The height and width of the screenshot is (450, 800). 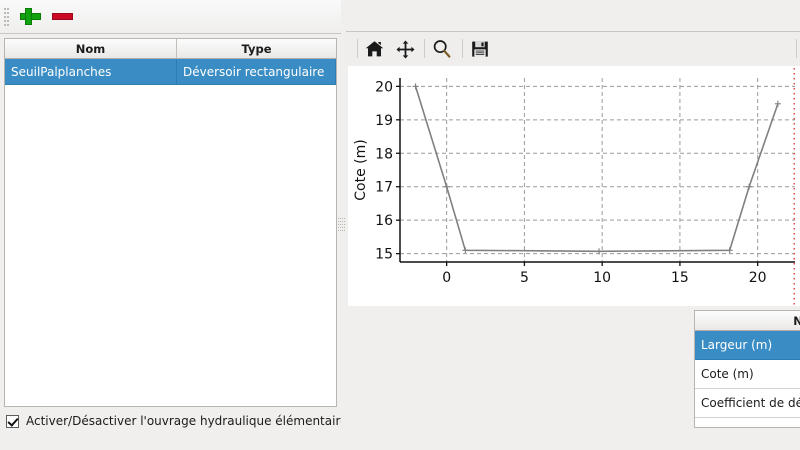 What do you see at coordinates (339, 226) in the screenshot?
I see `left-panel-splitter-handle` at bounding box center [339, 226].